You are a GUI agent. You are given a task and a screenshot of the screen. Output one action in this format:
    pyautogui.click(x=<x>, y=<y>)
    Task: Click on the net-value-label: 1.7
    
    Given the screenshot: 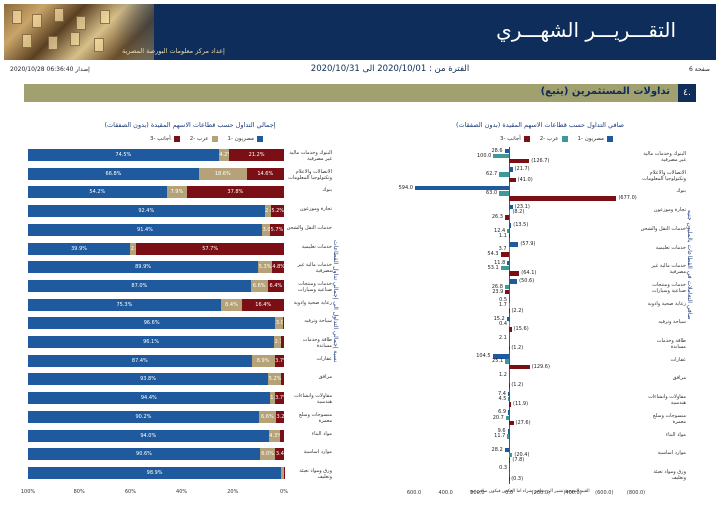 What is the action you would take?
    pyautogui.click(x=502, y=305)
    